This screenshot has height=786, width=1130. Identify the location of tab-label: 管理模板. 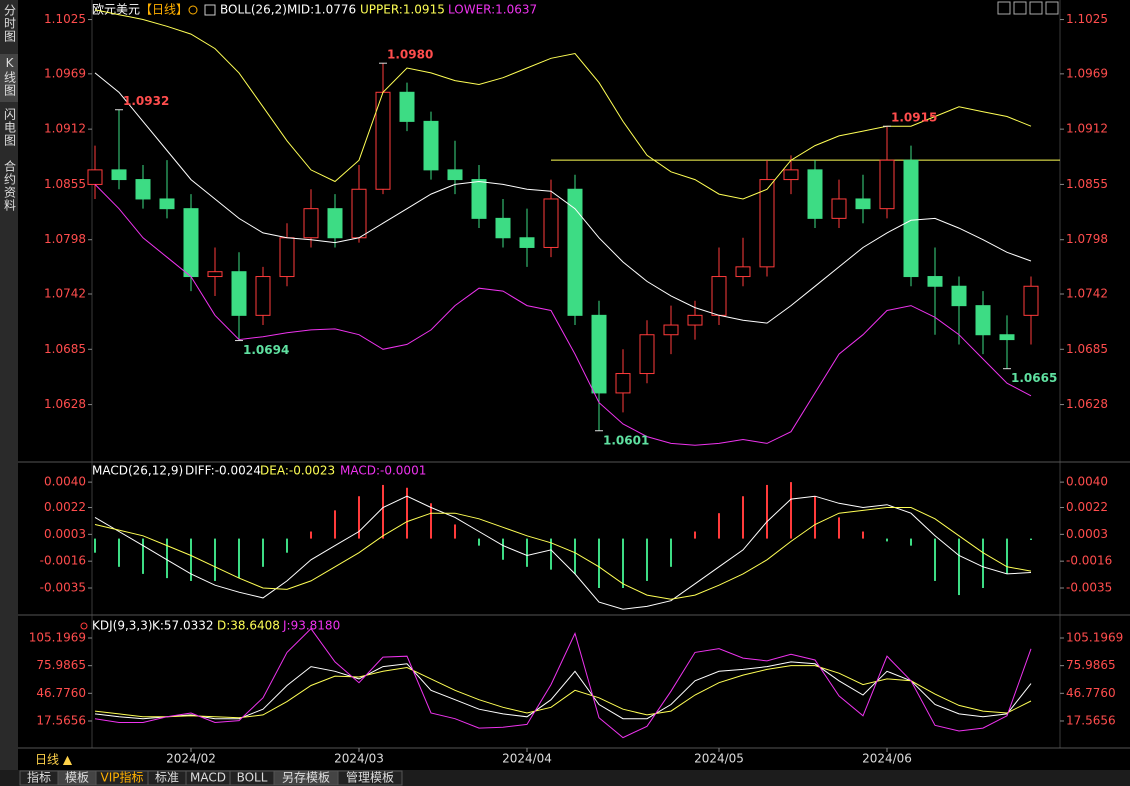
(370, 777).